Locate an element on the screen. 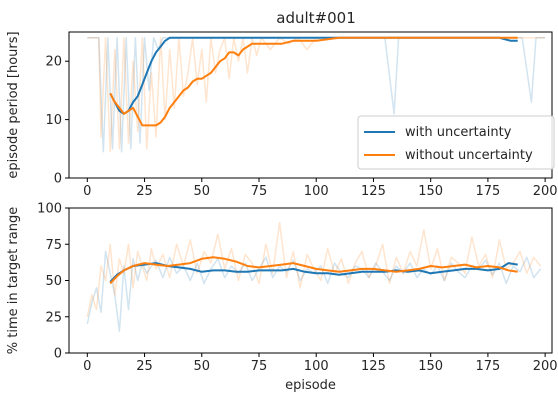 The height and width of the screenshot is (400, 558). y-tick-label: 20 is located at coordinates (53, 62).